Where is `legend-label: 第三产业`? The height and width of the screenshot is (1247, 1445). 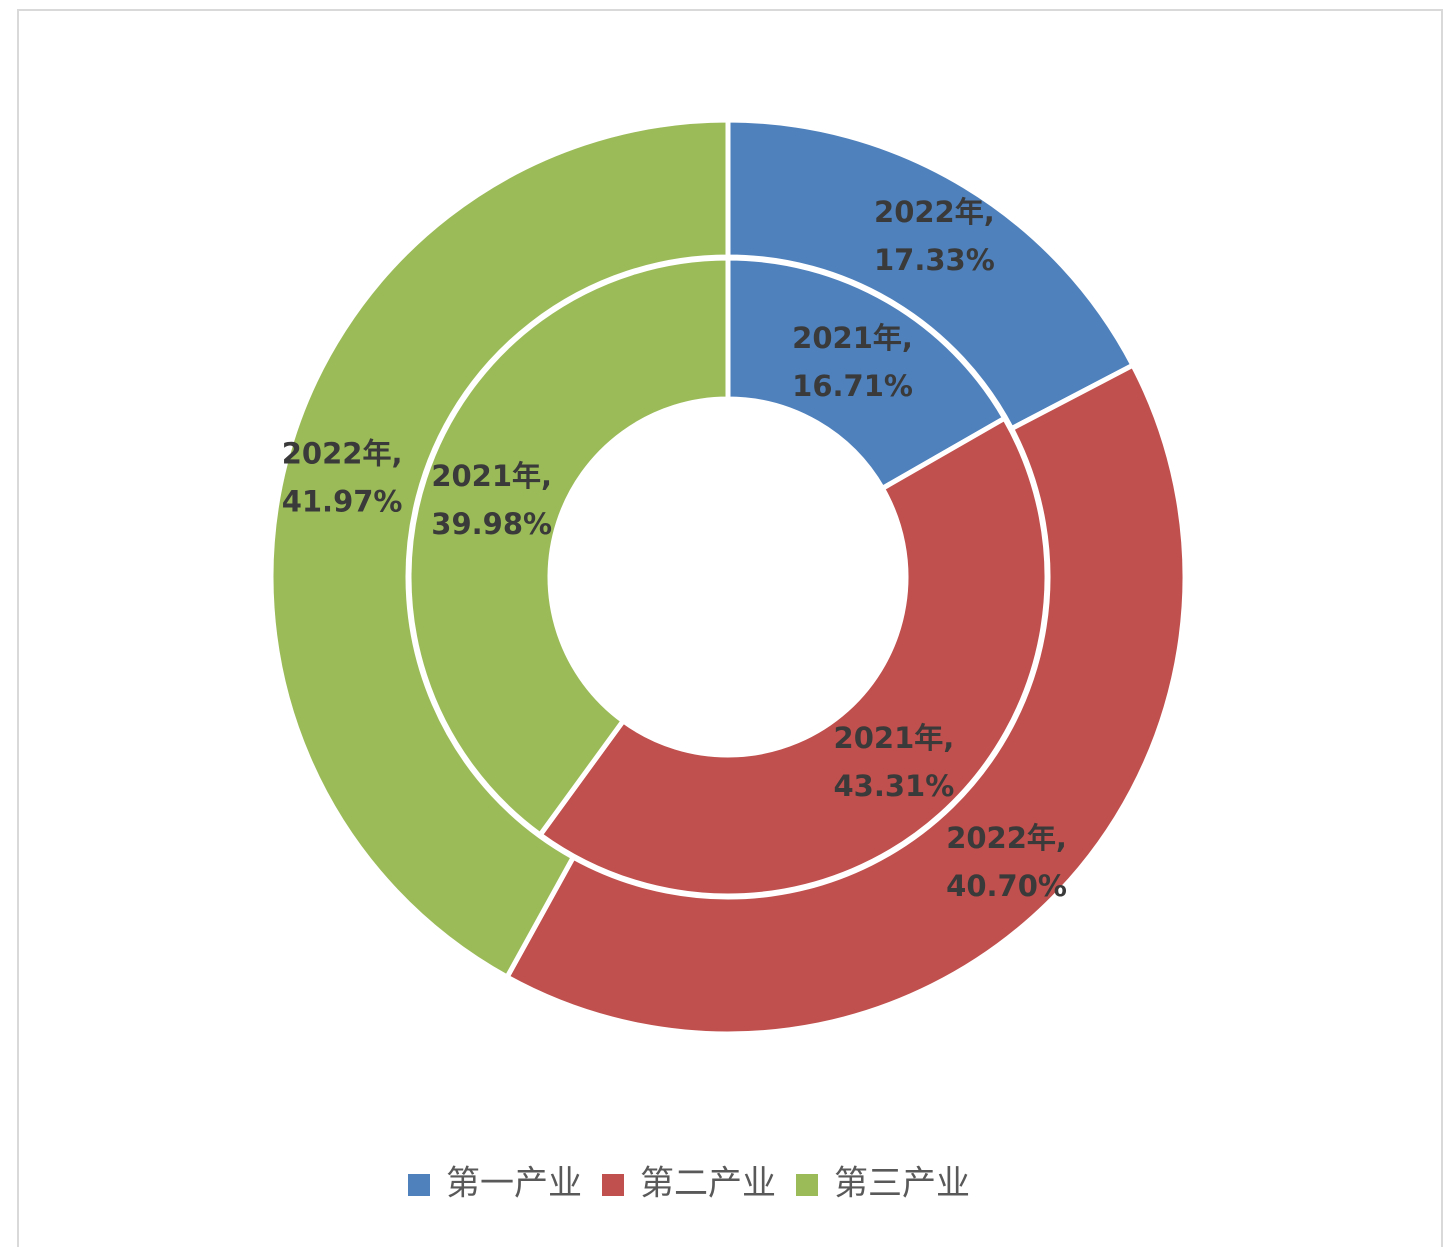 legend-label: 第三产业 is located at coordinates (902, 1184).